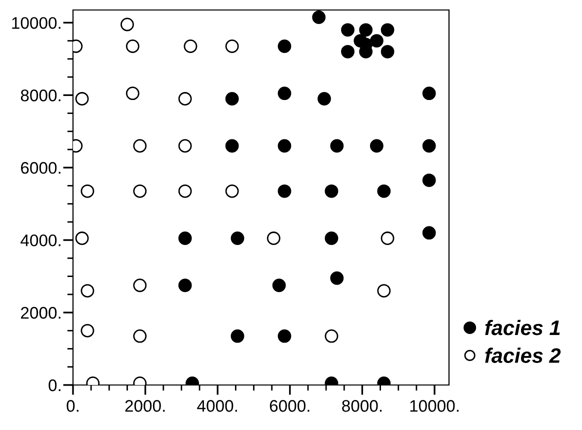 The height and width of the screenshot is (430, 582). I want to click on y-tick-label: 2000., so click(40, 312).